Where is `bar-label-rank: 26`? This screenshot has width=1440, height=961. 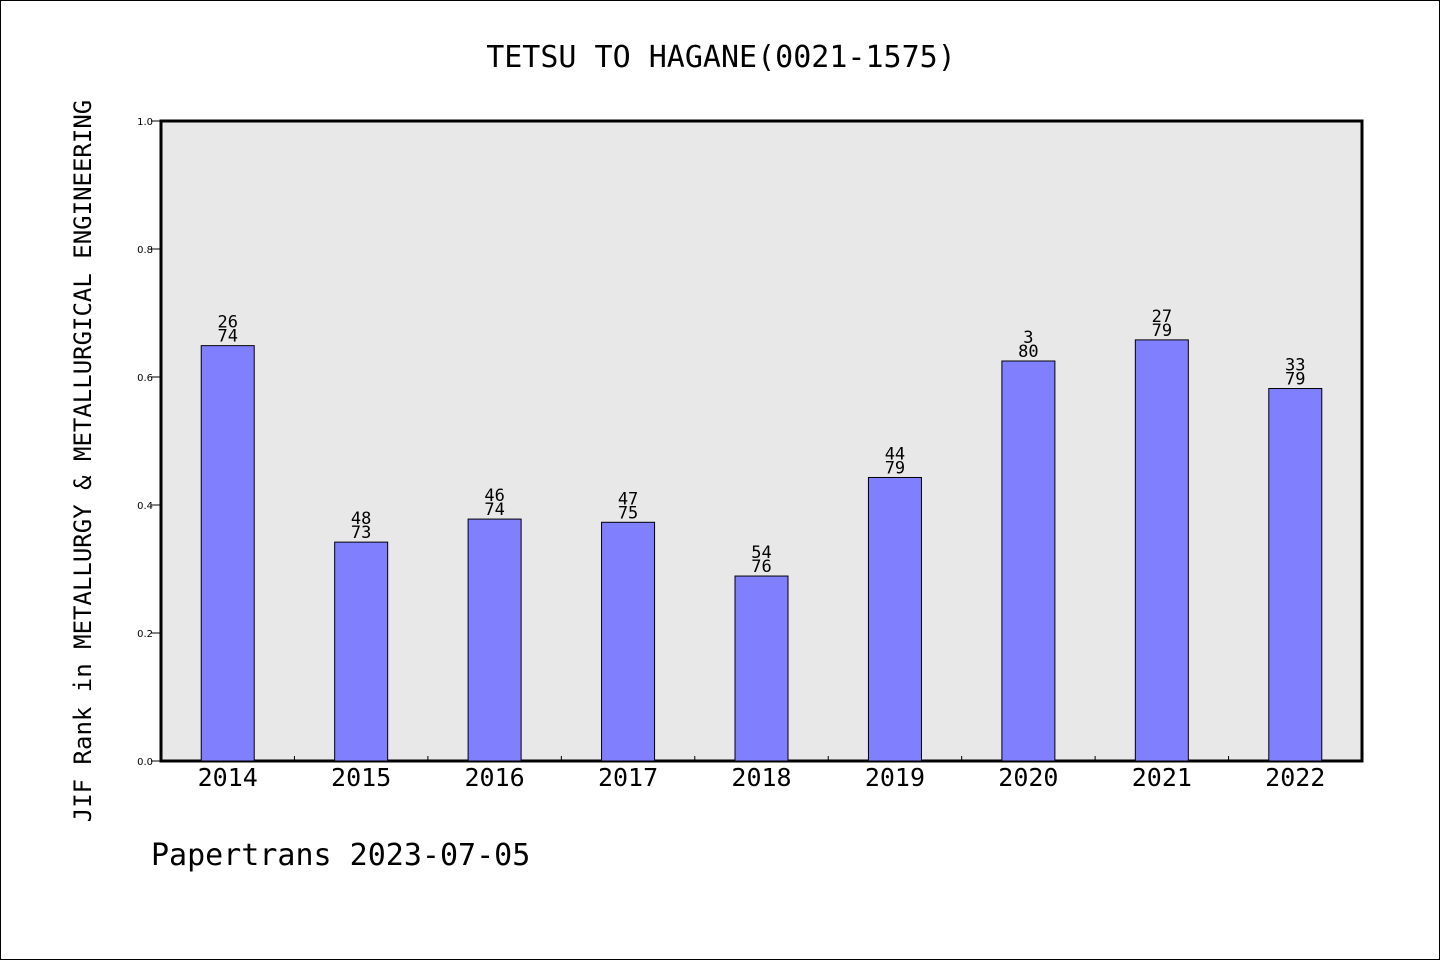
bar-label-rank: 26 is located at coordinates (227, 323).